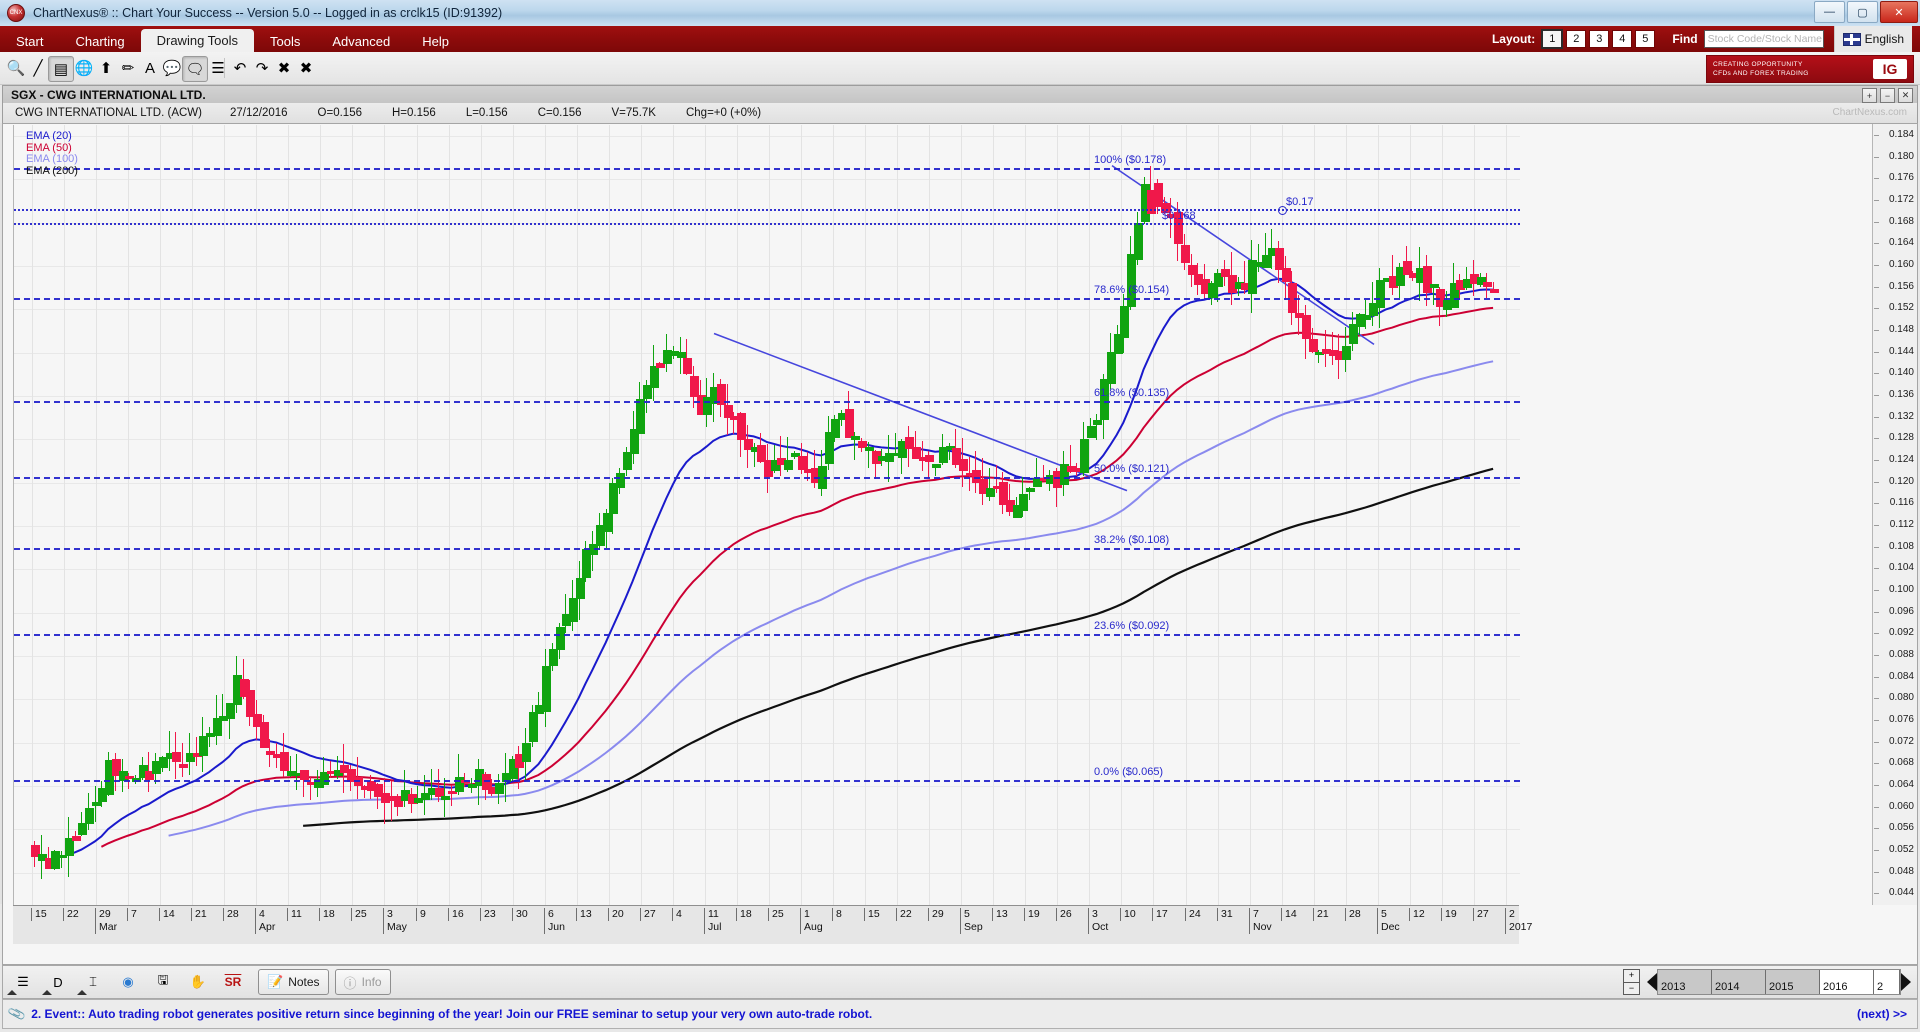 The width and height of the screenshot is (1920, 1032). Describe the element at coordinates (1887, 982) in the screenshot. I see `year-cell-2017: 2` at that location.